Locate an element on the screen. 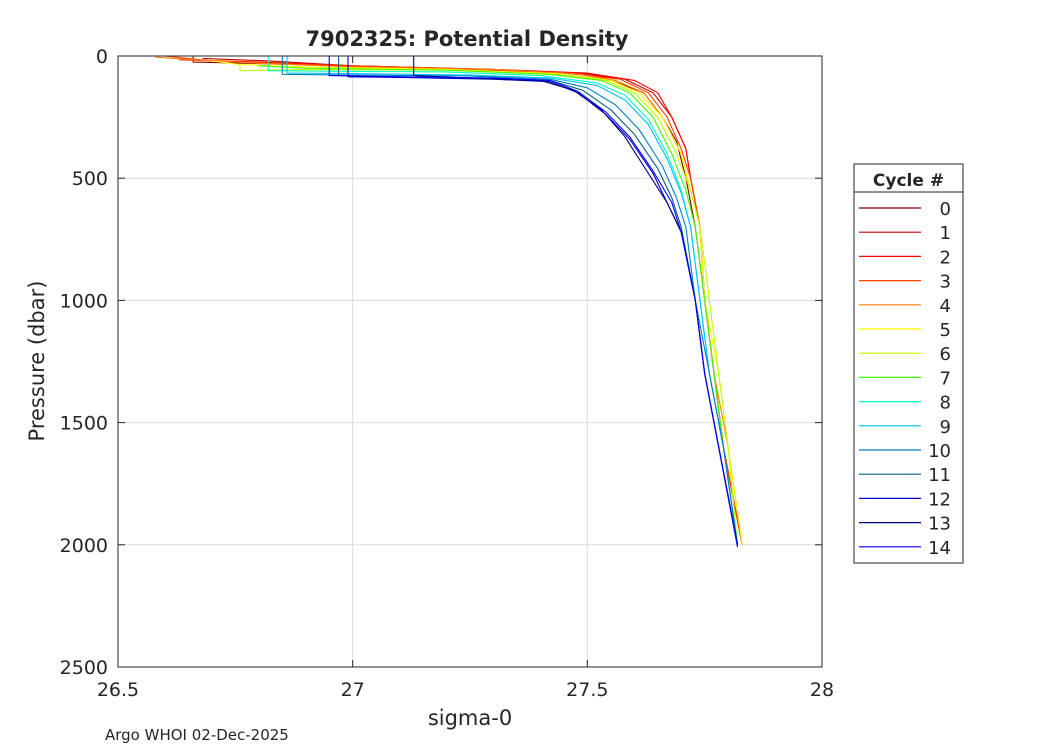  y-axis-label: Pressure (dbar) is located at coordinates (37, 361).